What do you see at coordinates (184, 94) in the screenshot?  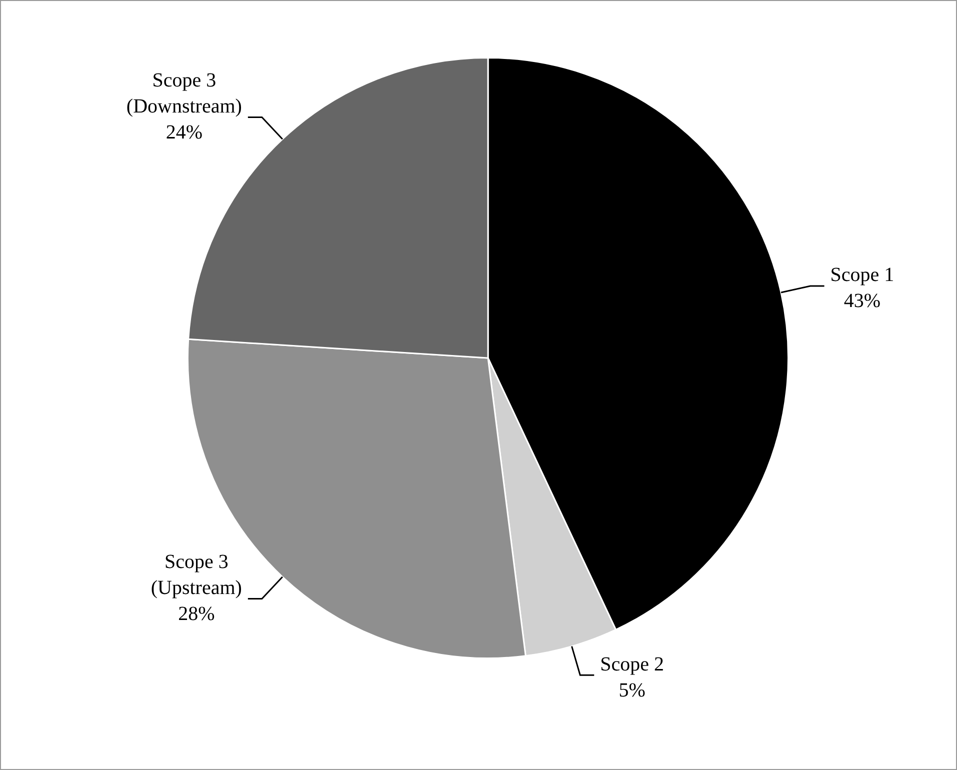 I see `slice-label: Scope 3 (Downstream)` at bounding box center [184, 94].